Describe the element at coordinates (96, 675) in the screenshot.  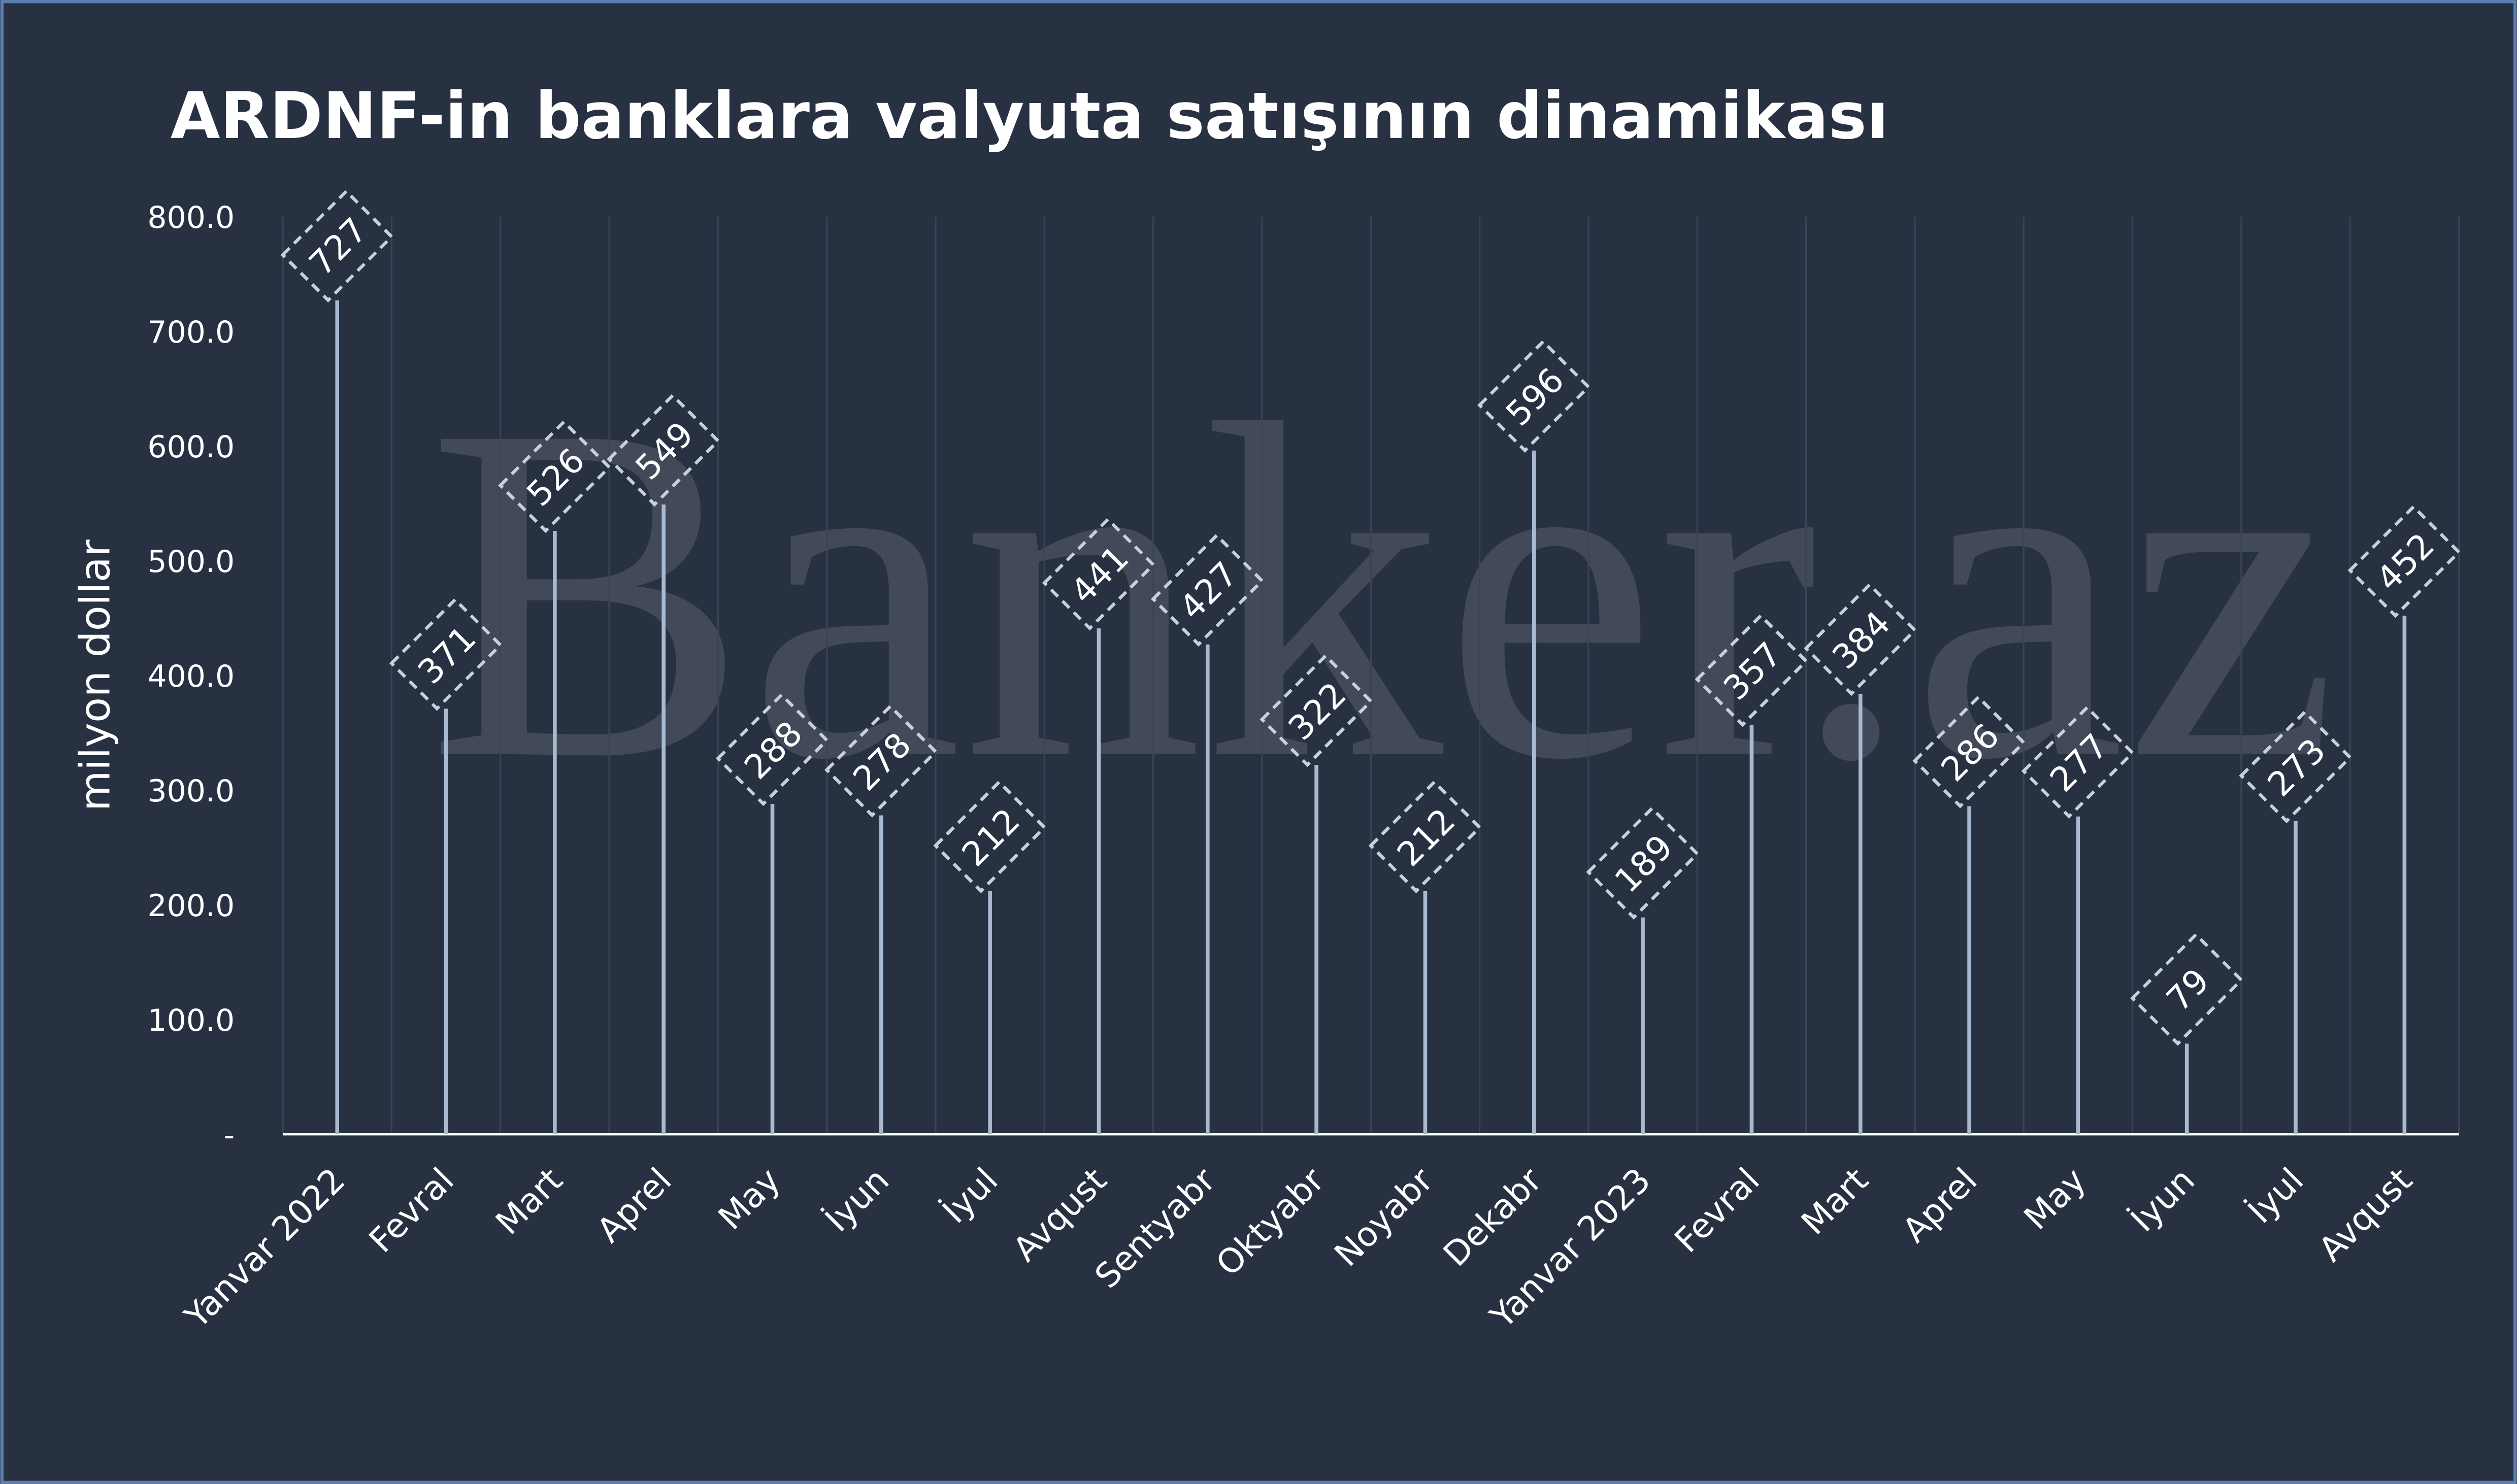
I see `y-axis-label: milyon dollar` at that location.